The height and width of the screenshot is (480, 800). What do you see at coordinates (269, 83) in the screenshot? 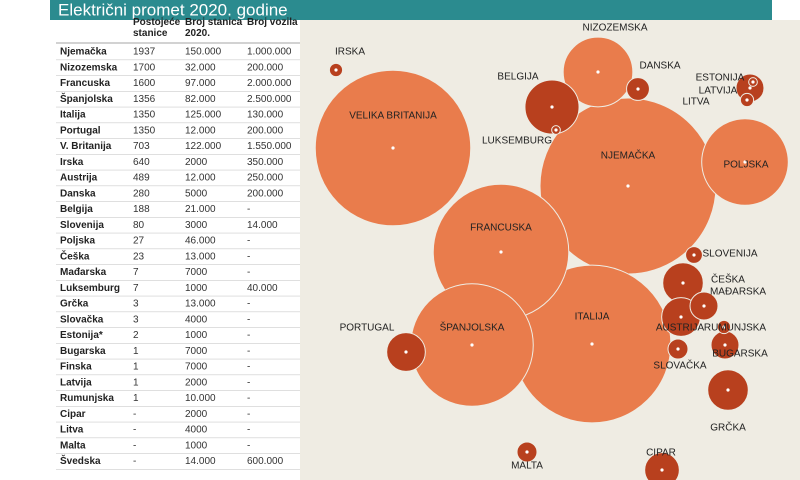
I see `table-cell: 2.000.000` at bounding box center [269, 83].